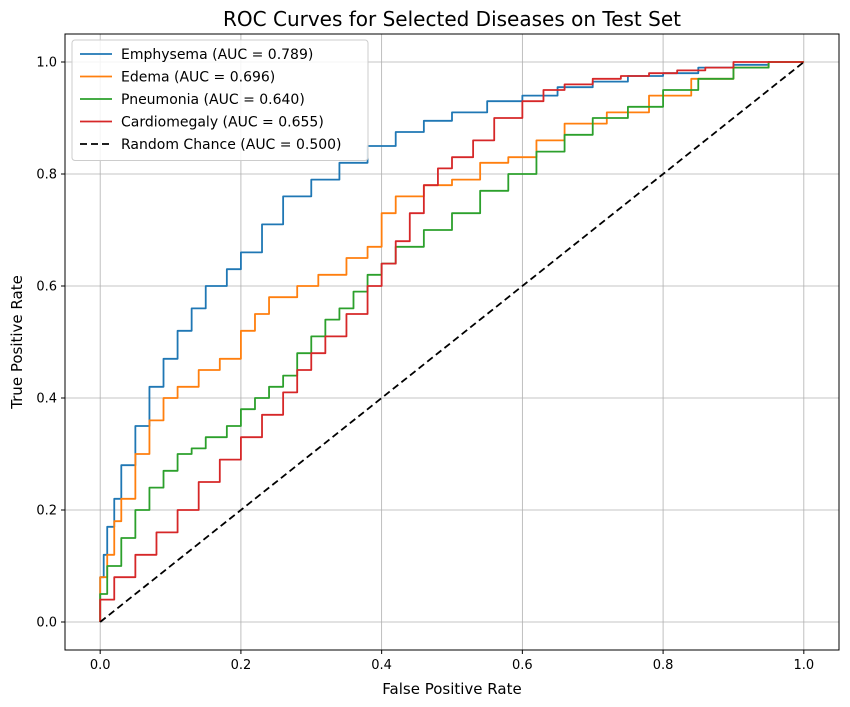 This screenshot has height=707, width=850. Describe the element at coordinates (217, 55) in the screenshot. I see `legend-entry-label: Emphysema (AUC = 0.789)` at that location.